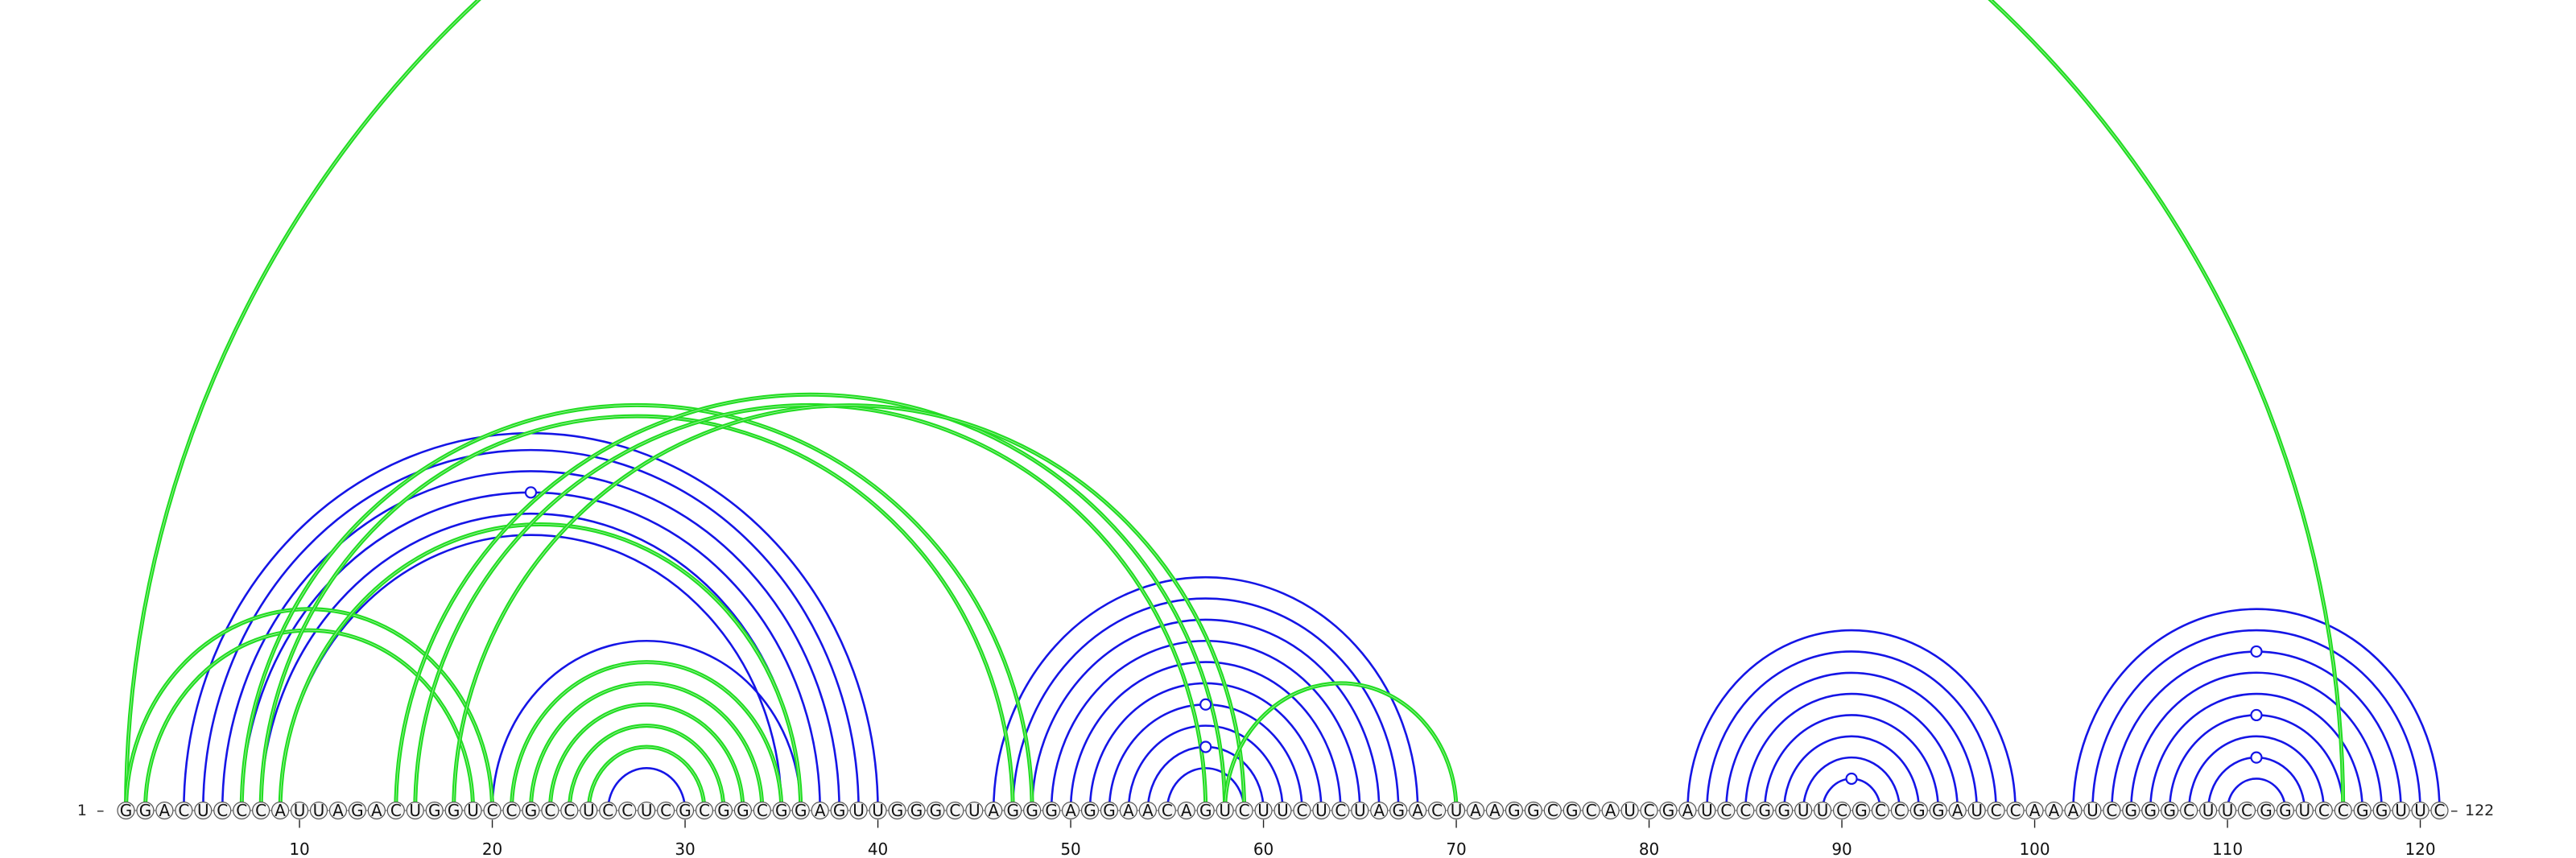 The height and width of the screenshot is (858, 2576). I want to click on nucleotide-letter-72: A, so click(1495, 811).